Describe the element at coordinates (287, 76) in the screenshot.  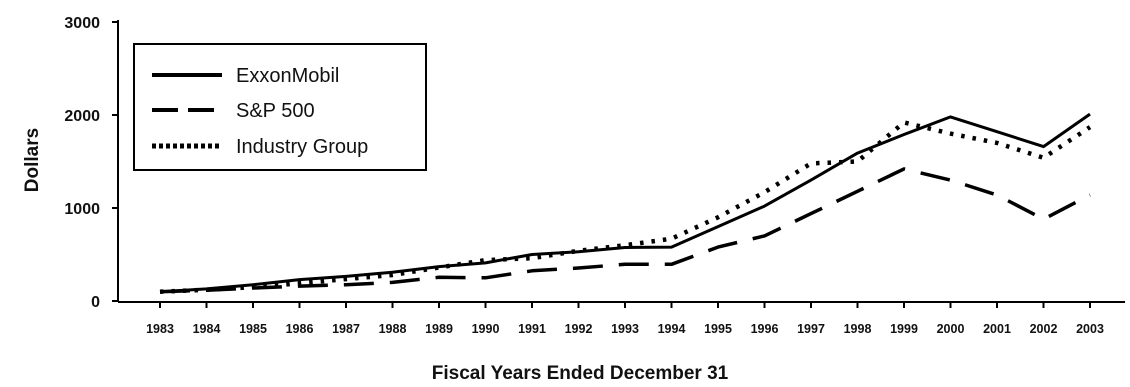
I see `legend-label-exxonmobil: ExxonMobil` at that location.